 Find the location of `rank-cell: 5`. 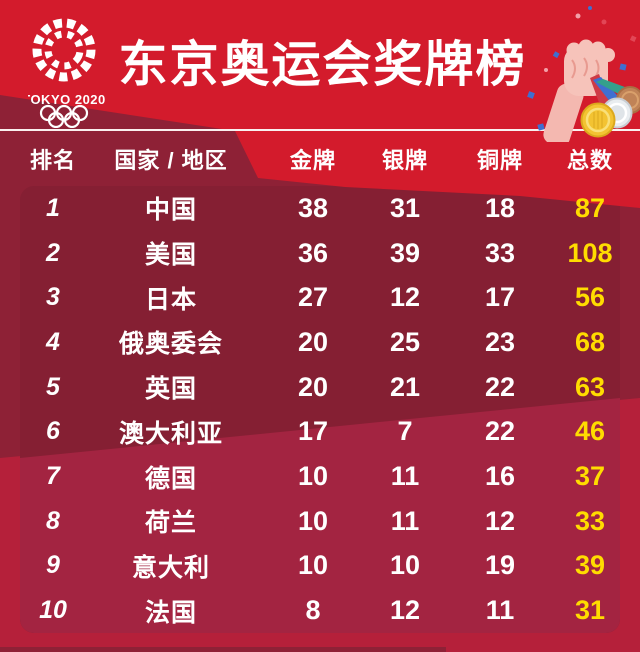

rank-cell: 5 is located at coordinates (53, 386).